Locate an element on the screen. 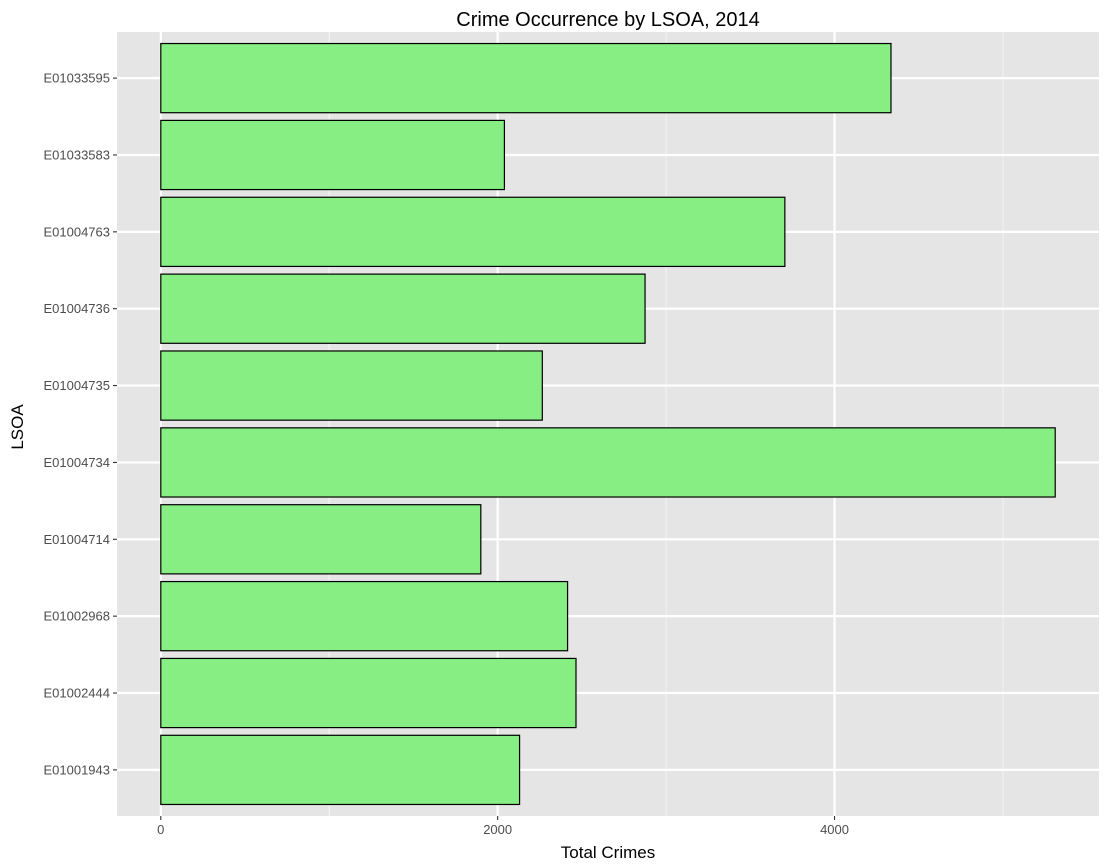  x-axis: 0 2000 4000 is located at coordinates (503, 826).